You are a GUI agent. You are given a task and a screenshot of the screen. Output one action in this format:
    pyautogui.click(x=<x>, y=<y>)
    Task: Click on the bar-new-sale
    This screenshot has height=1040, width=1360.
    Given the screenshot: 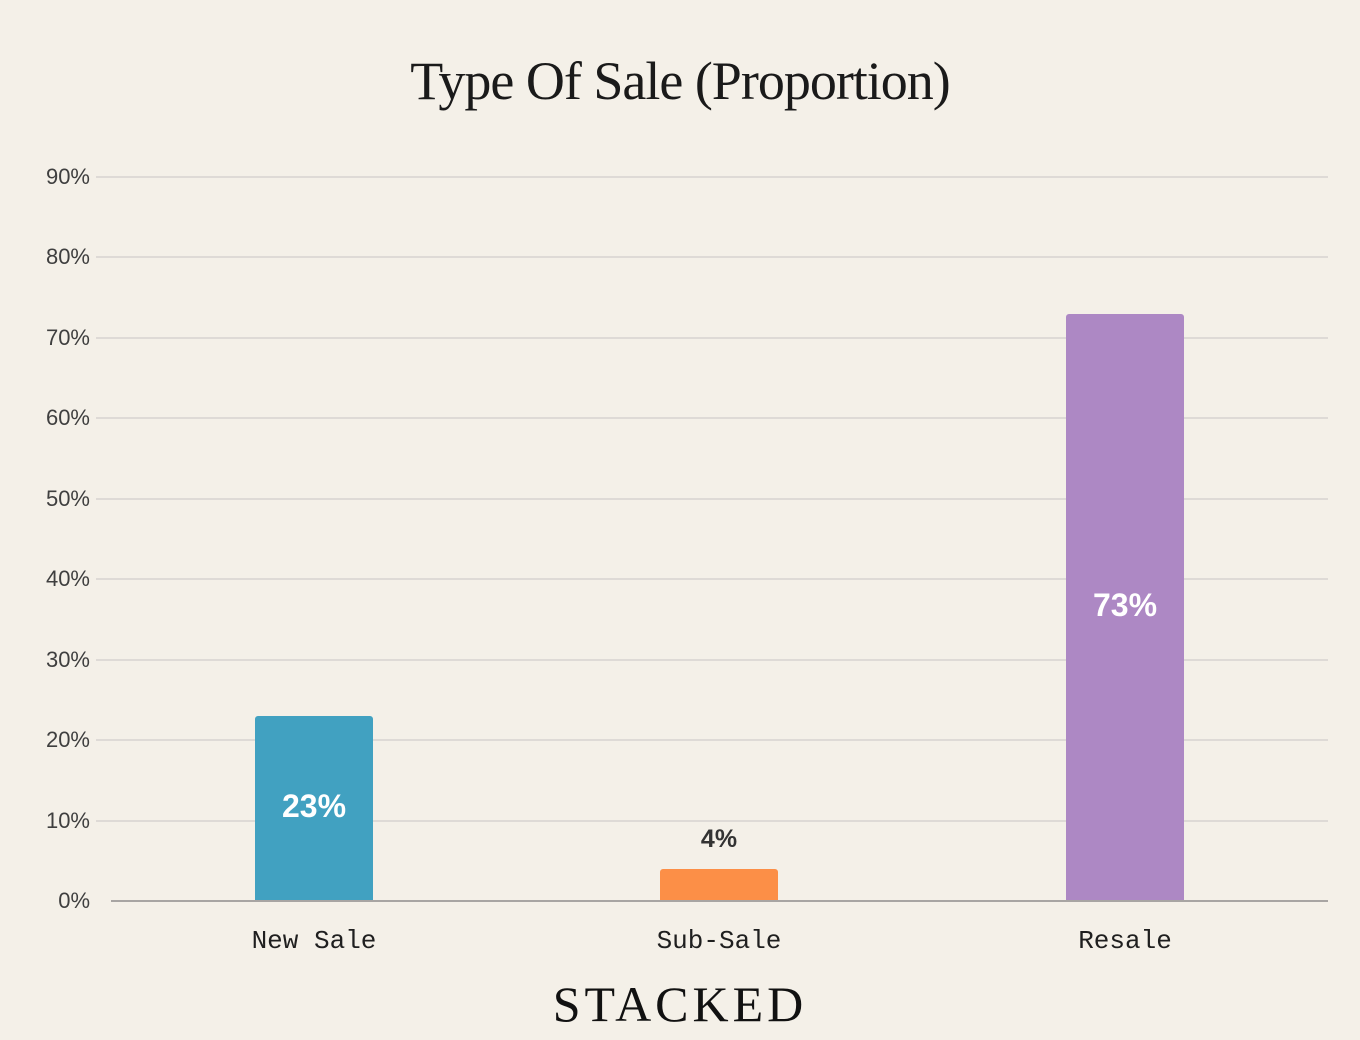 What is the action you would take?
    pyautogui.click(x=314, y=808)
    